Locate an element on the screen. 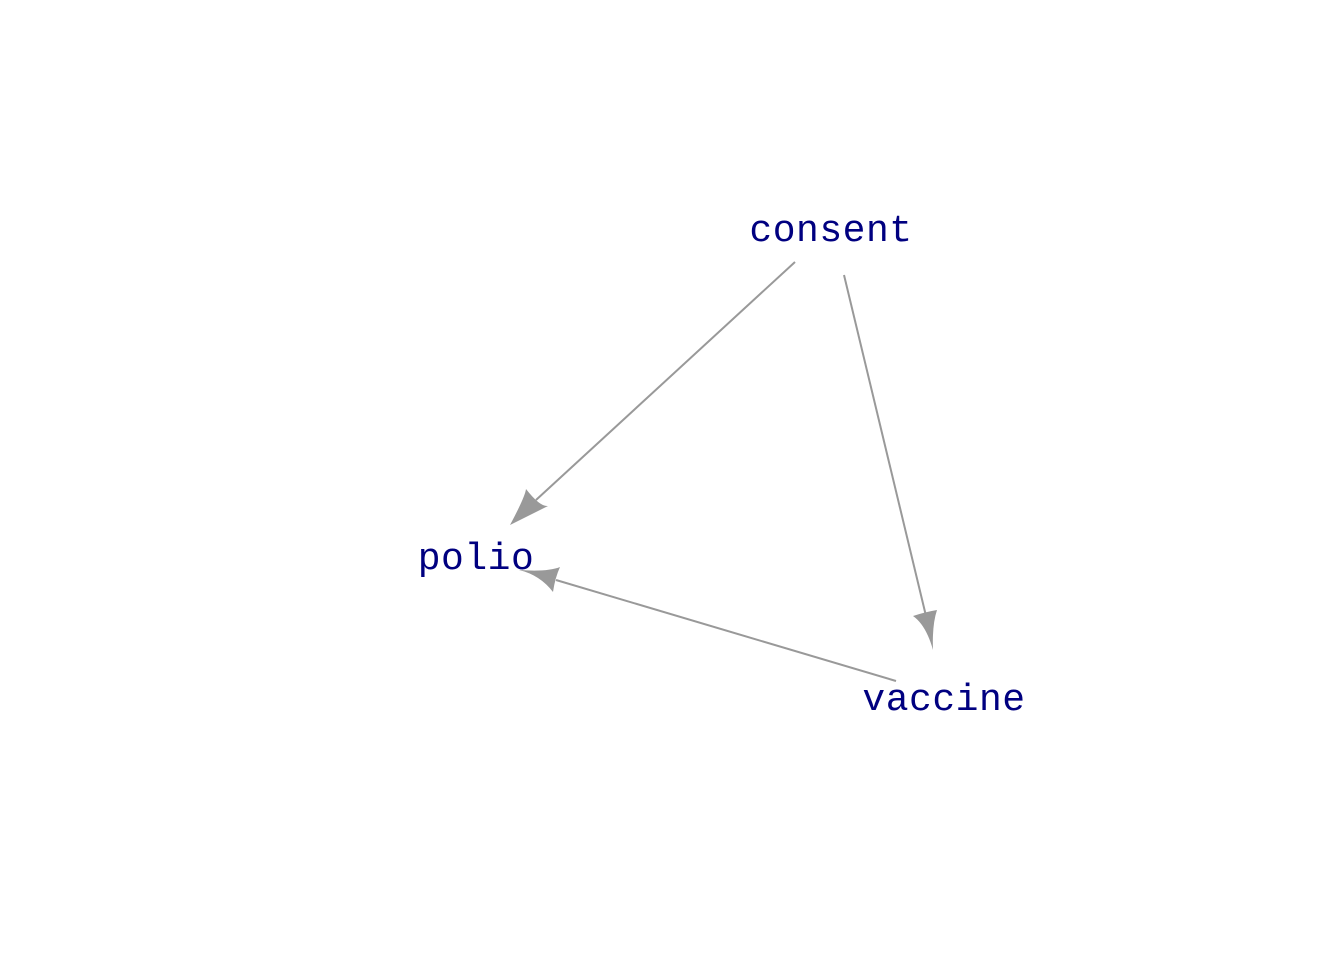 The width and height of the screenshot is (1344, 960). edge-line-consent-vaccine is located at coordinates (885, 445).